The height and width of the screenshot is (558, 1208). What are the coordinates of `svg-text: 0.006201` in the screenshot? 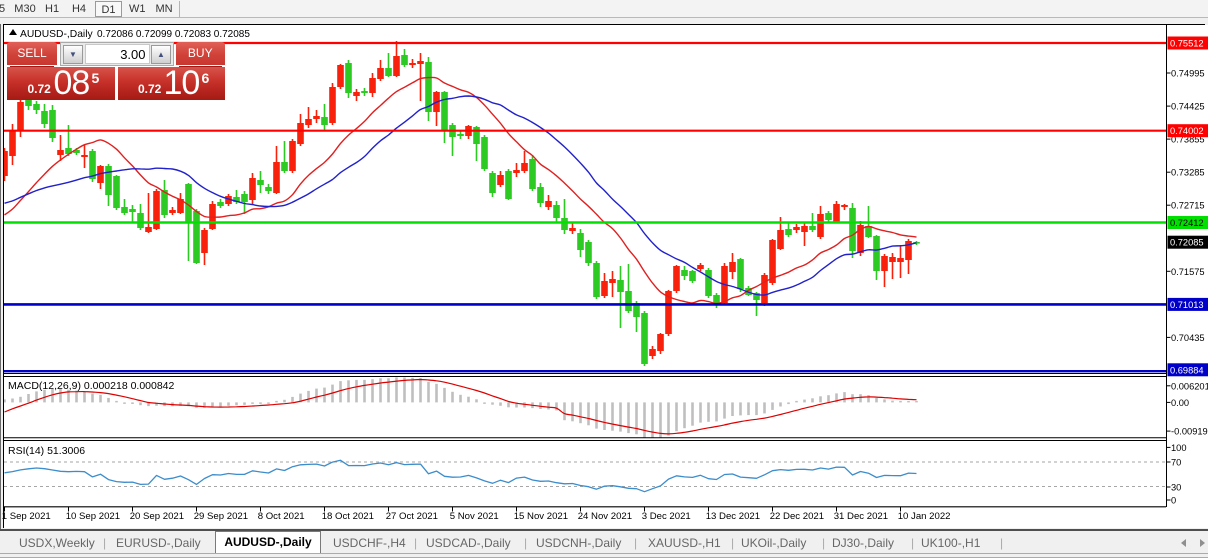 It's located at (1189, 386).